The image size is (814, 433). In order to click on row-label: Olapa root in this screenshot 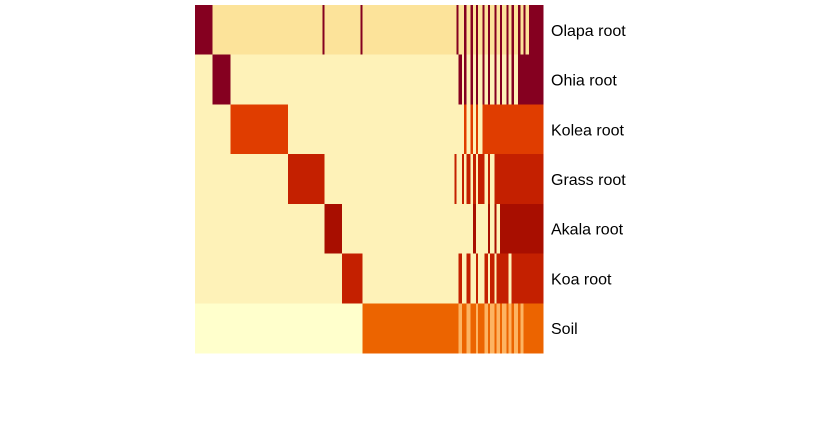, I will do `click(588, 31)`.